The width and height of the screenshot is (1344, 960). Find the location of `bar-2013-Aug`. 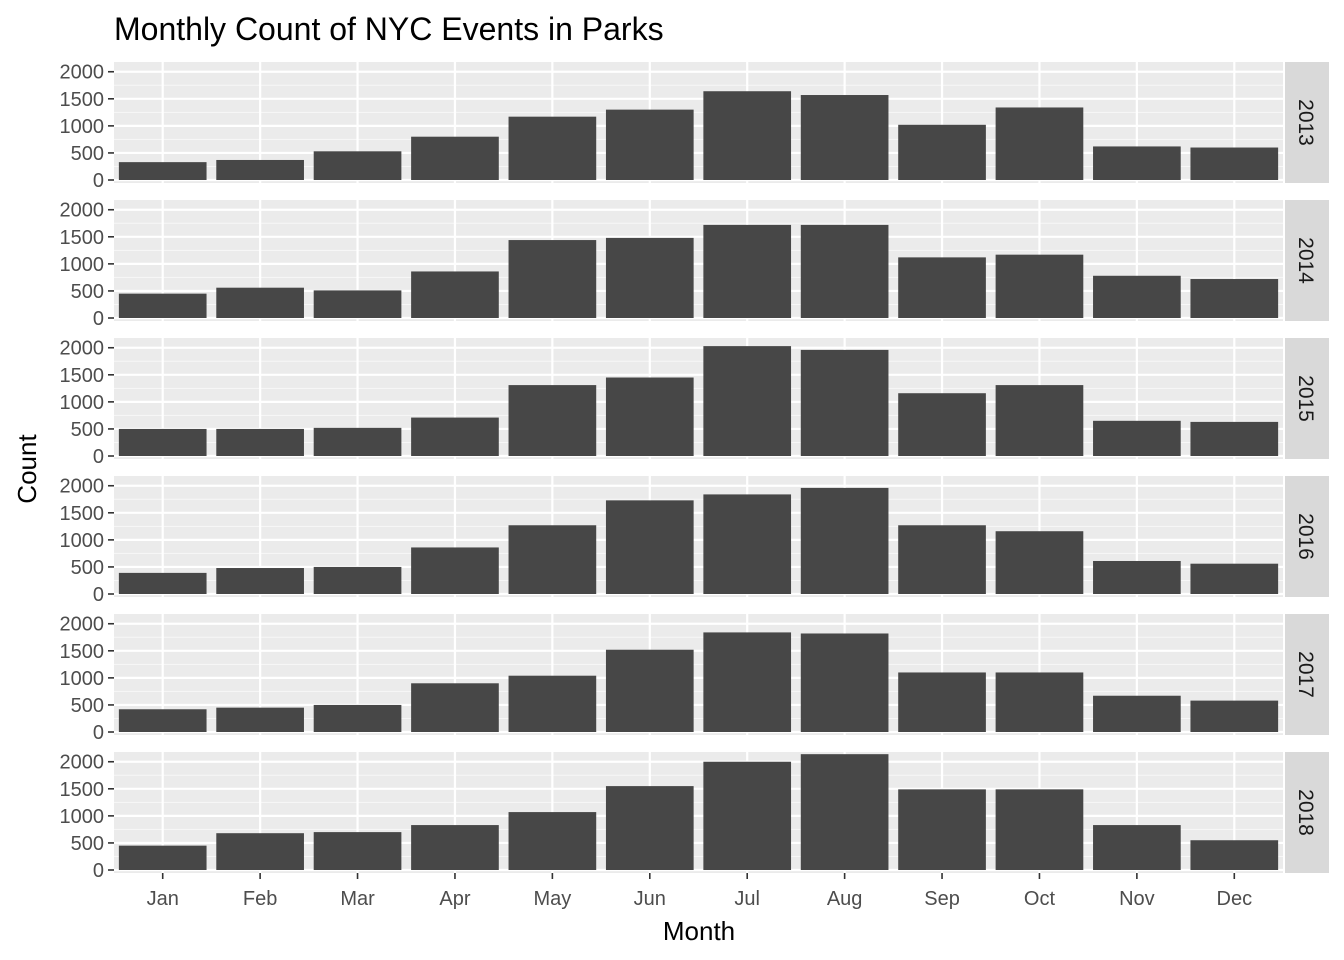

bar-2013-Aug is located at coordinates (844, 137).